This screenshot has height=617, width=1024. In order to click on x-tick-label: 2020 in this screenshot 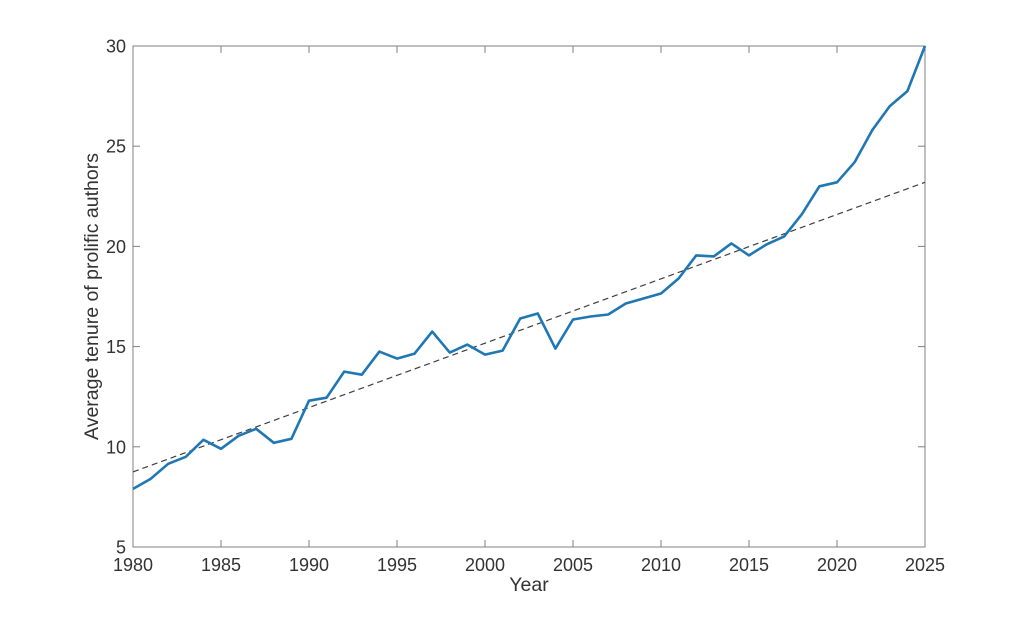, I will do `click(837, 565)`.